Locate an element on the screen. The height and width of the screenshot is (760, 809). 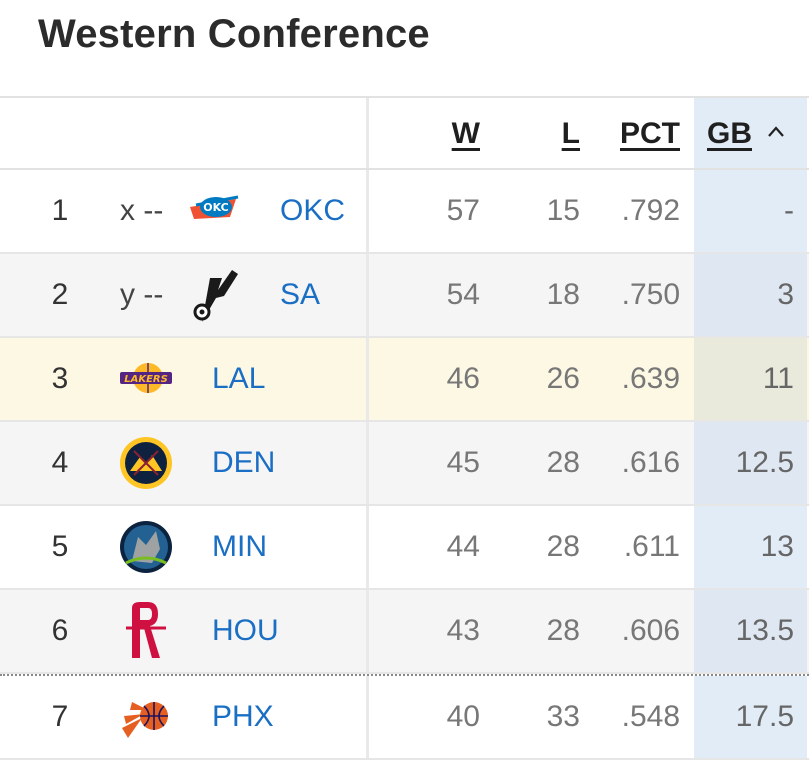
spurs-logo-icon is located at coordinates (215, 296).